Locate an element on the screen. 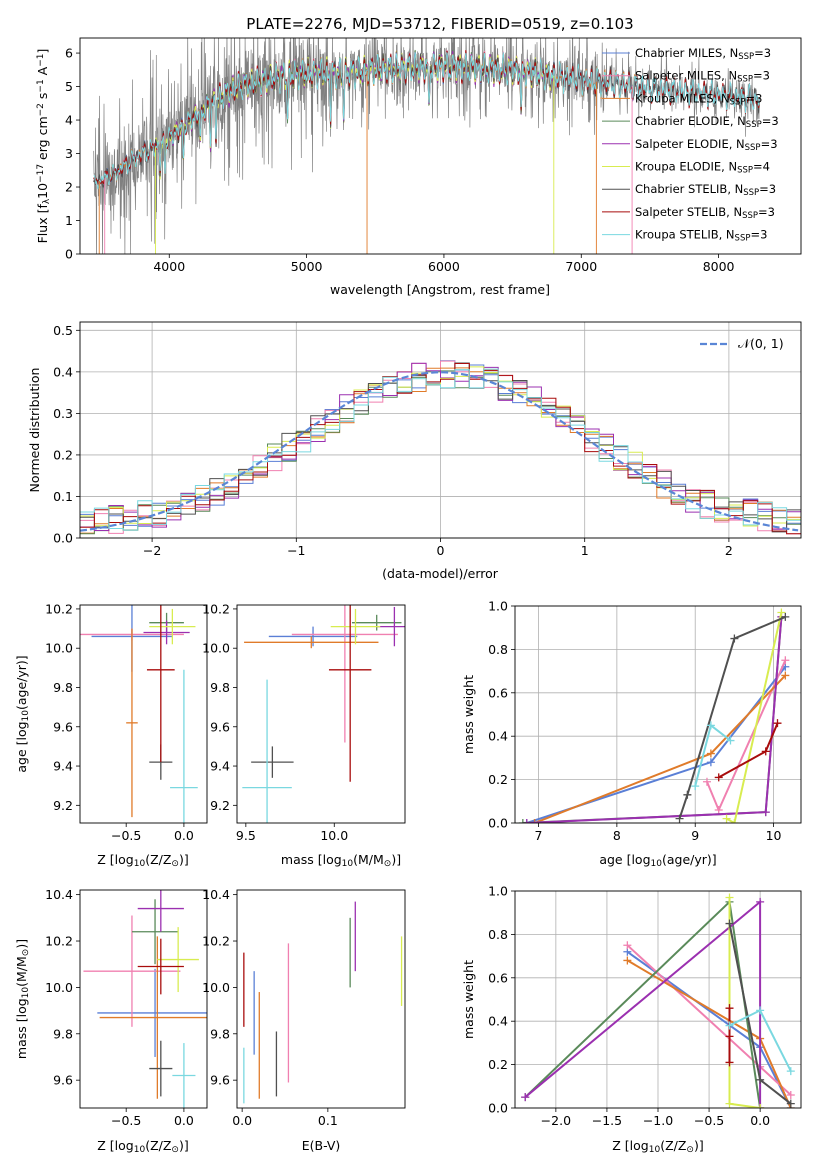 This screenshot has height=1170, width=819. legend-label: Salpeter ELODIE, NSSP=3 is located at coordinates (706, 145).